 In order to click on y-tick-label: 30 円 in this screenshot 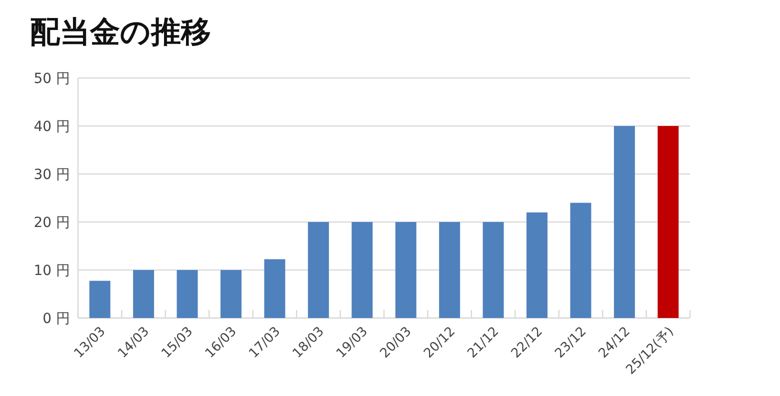, I will do `click(52, 175)`.